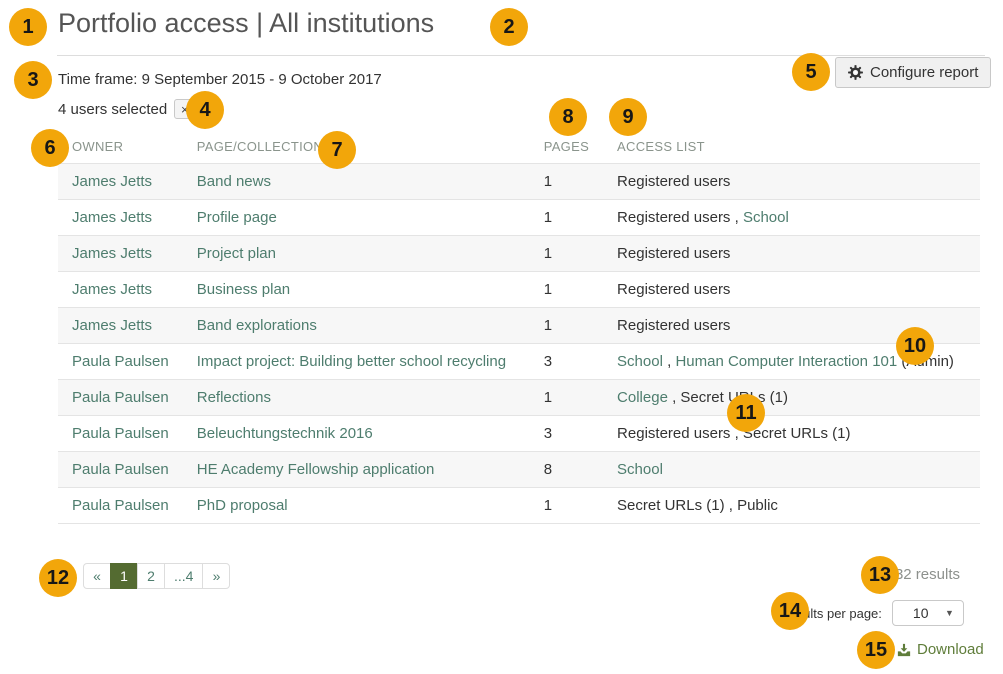 This screenshot has width=1003, height=674. What do you see at coordinates (661, 146) in the screenshot?
I see `column-header-access-list: ACCESS LIST` at bounding box center [661, 146].